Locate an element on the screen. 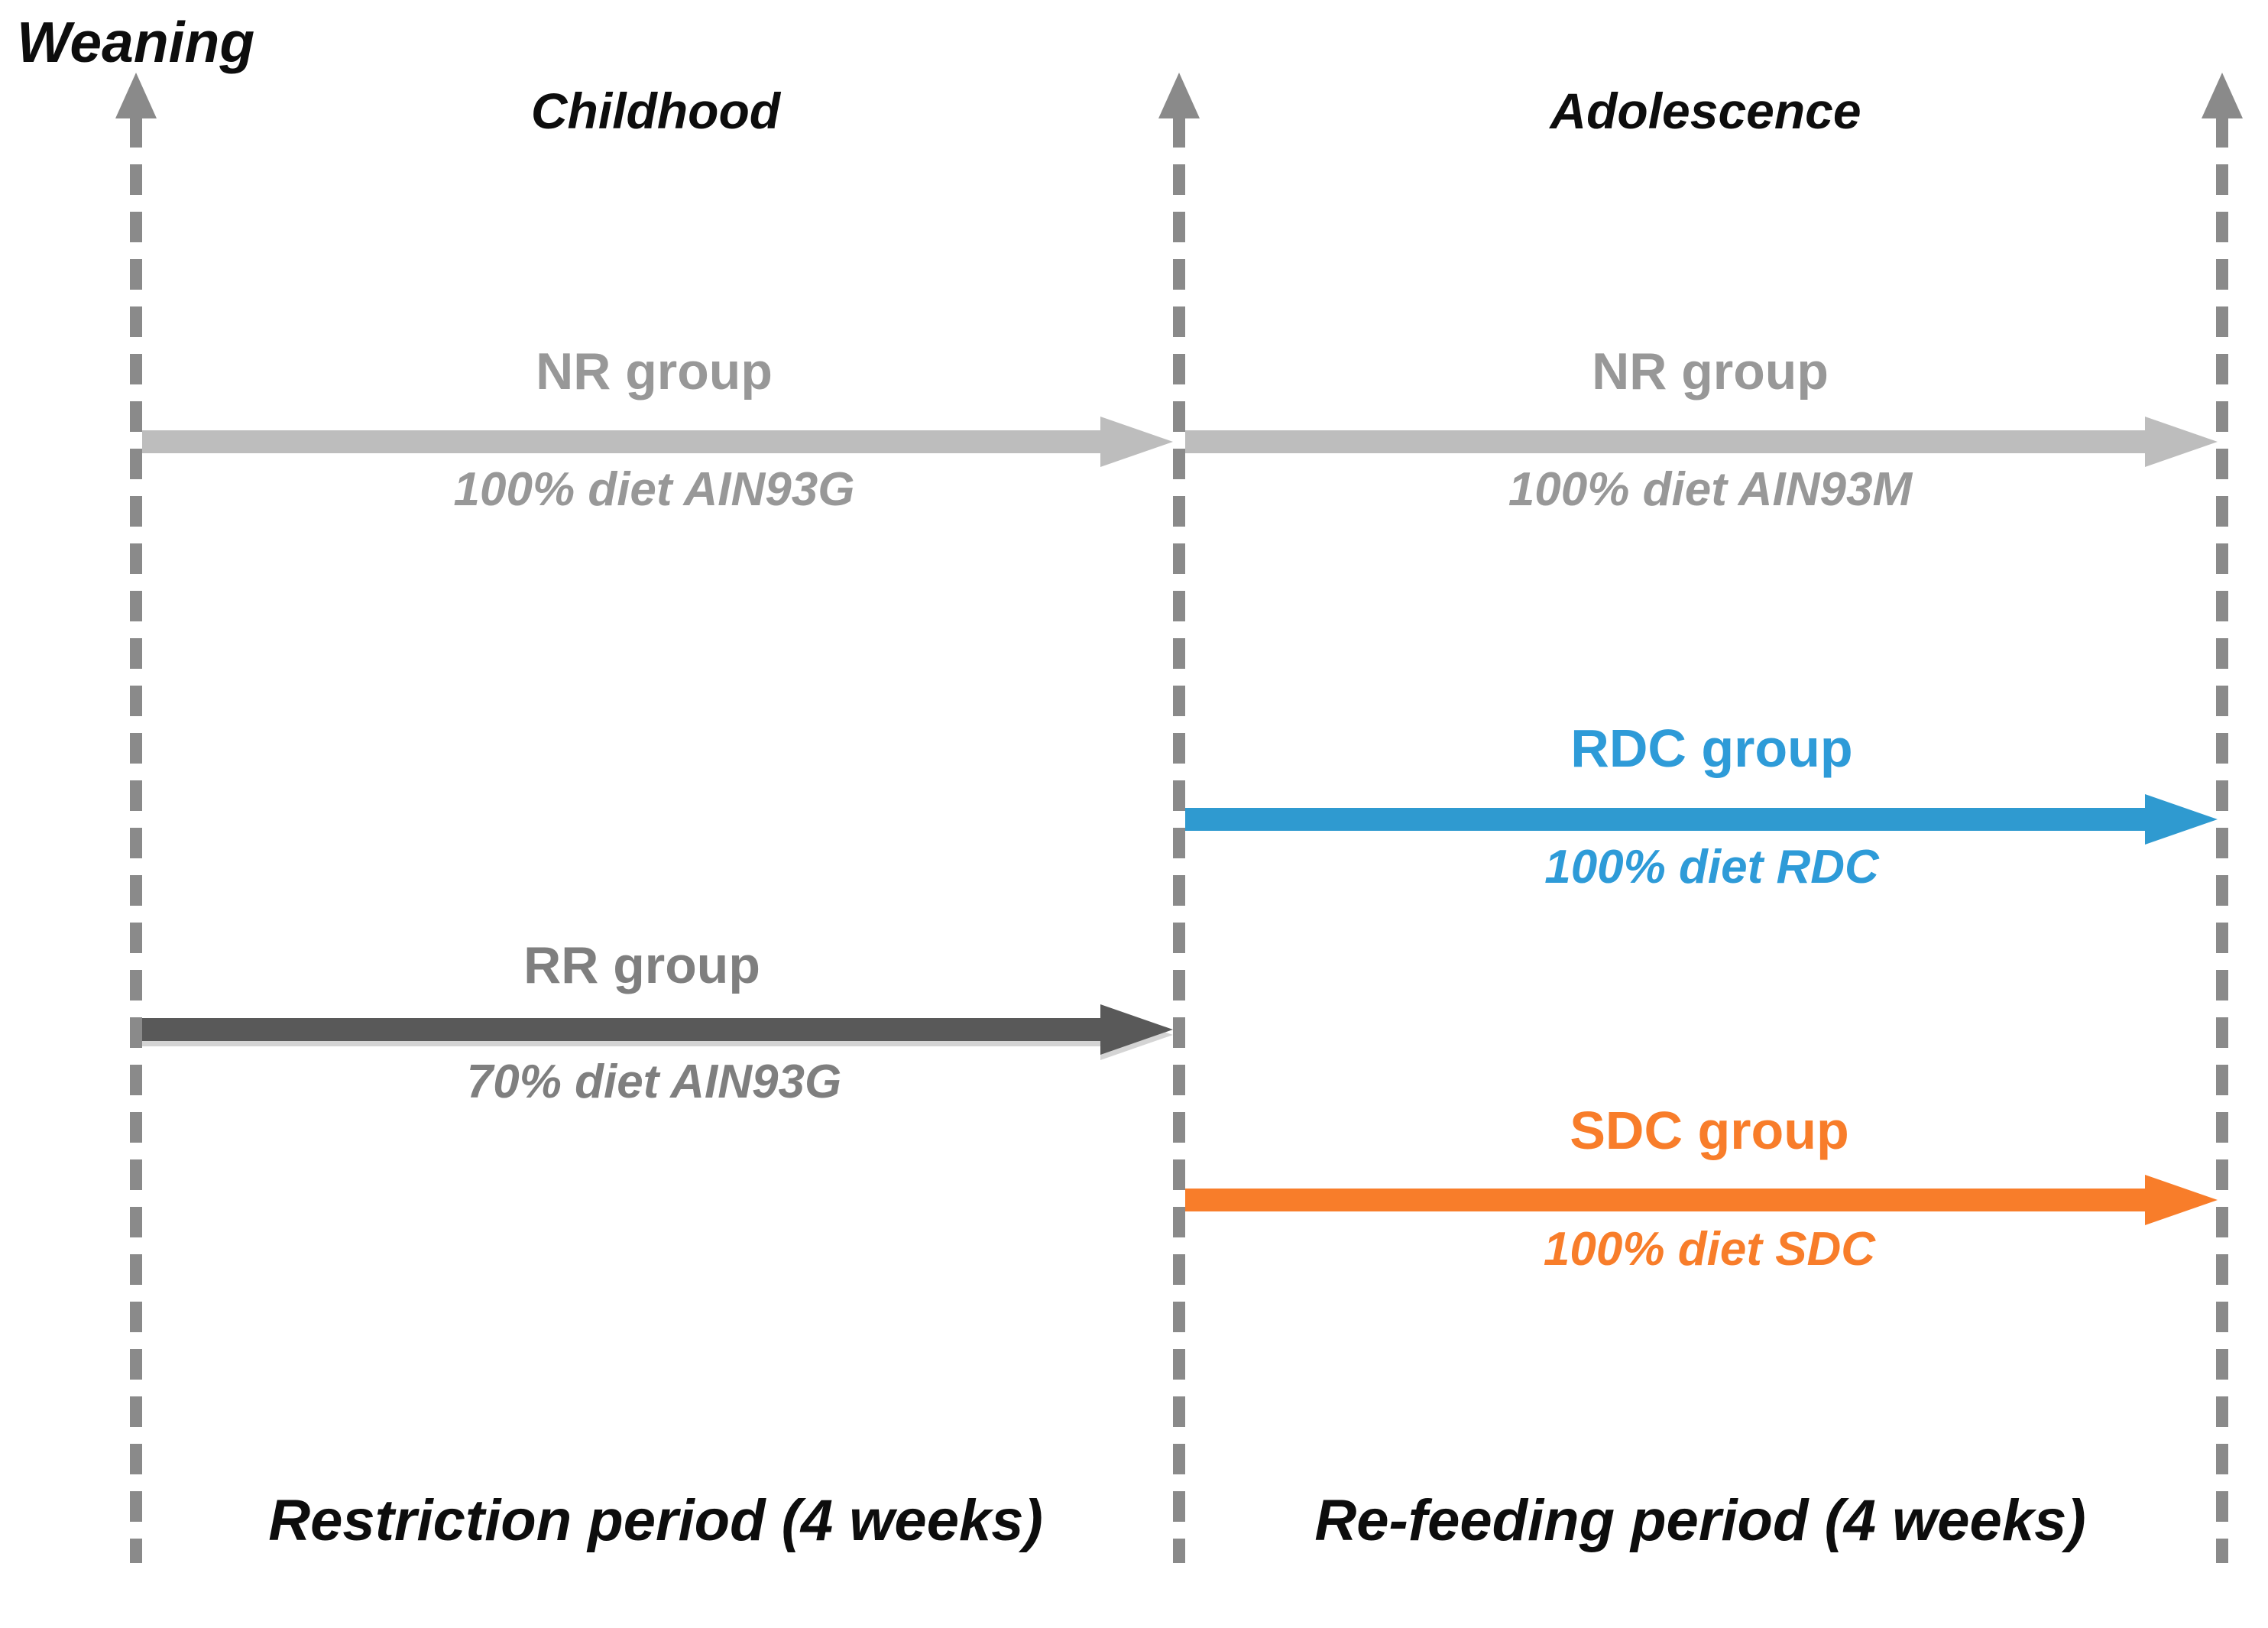 Image resolution: width=2268 pixels, height=1628 pixels. weaning-timeline-marker is located at coordinates (136, 818).